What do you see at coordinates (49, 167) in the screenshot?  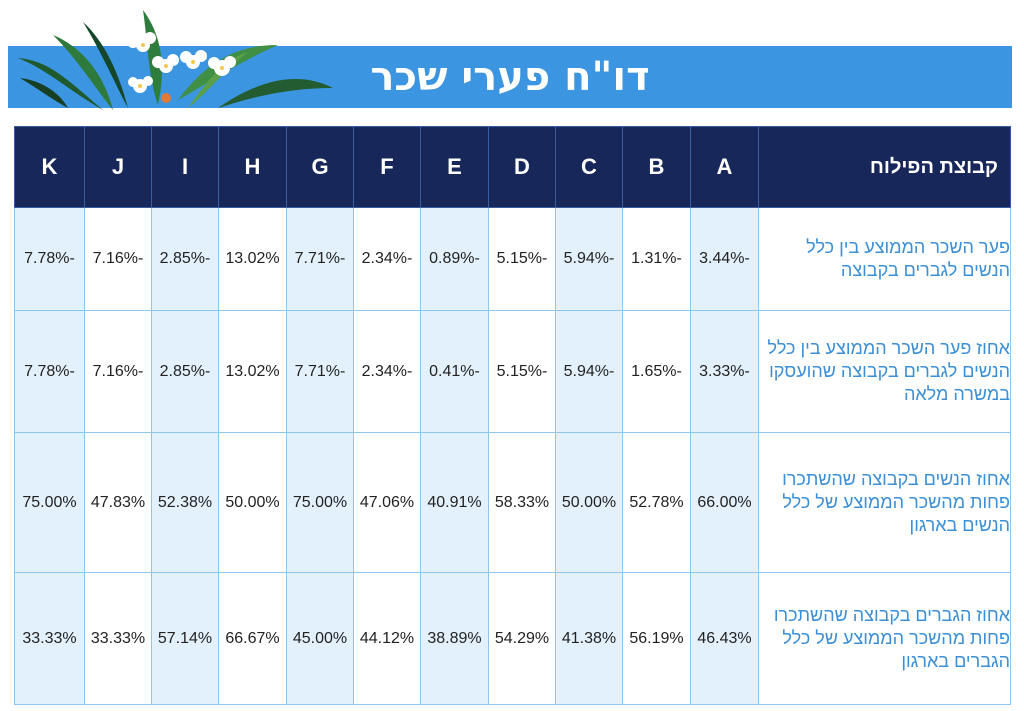 I see `column-header: K` at bounding box center [49, 167].